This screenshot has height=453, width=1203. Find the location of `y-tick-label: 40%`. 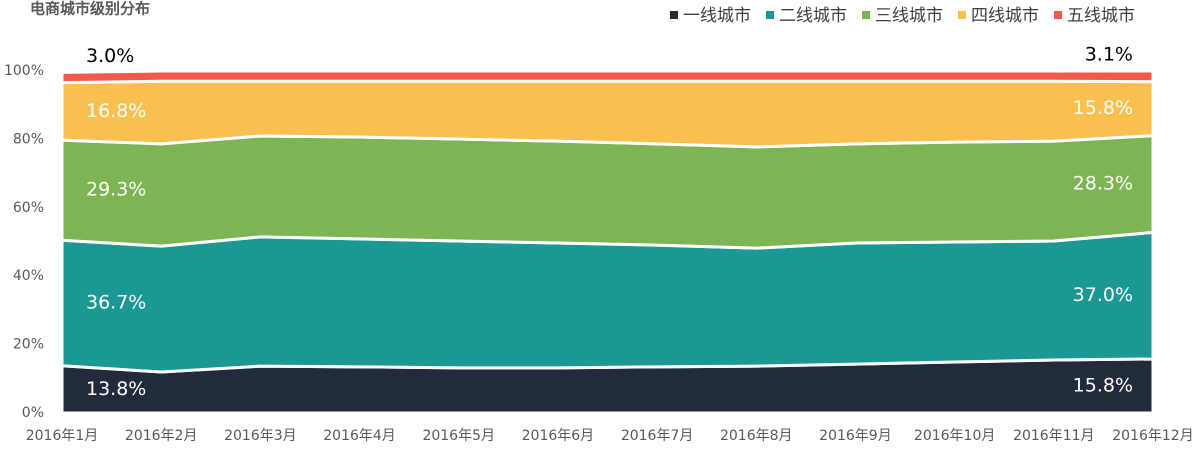

y-tick-label: 40% is located at coordinates (28, 276).